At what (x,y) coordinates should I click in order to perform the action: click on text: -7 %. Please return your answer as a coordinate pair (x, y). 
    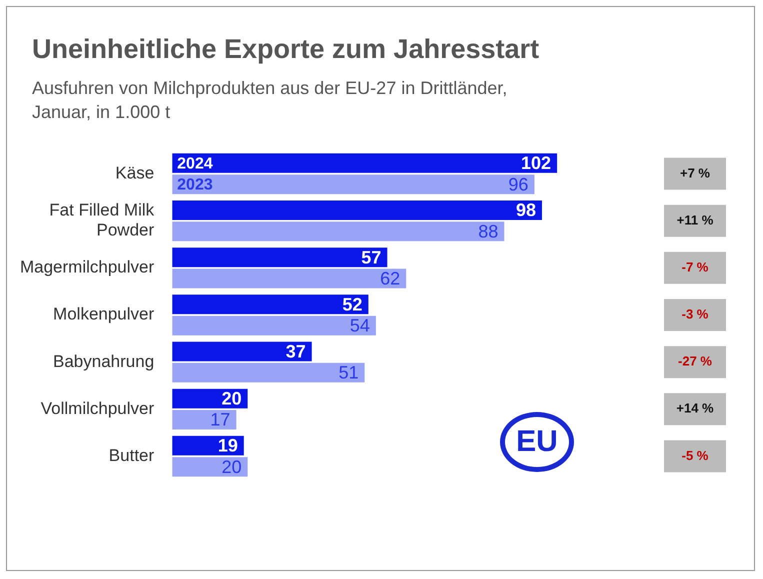
    Looking at the image, I should click on (695, 266).